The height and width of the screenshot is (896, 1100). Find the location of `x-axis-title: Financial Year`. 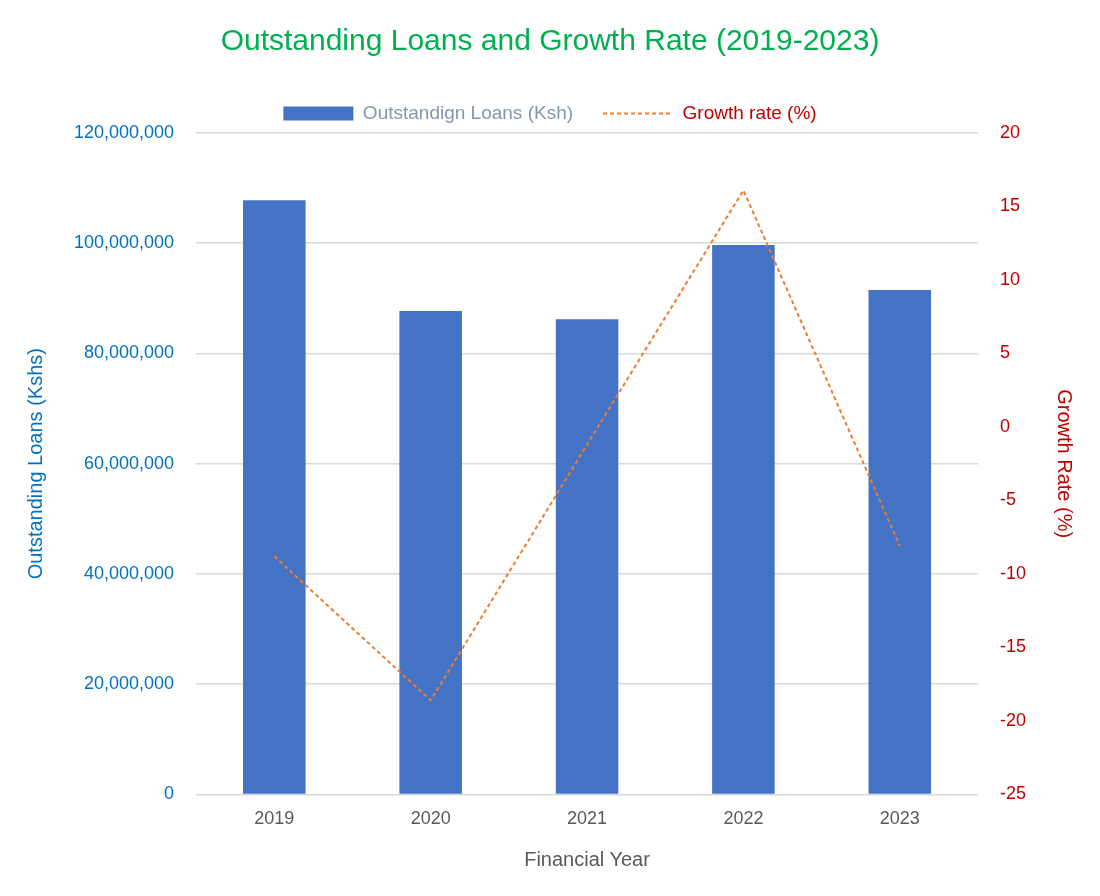

x-axis-title: Financial Year is located at coordinates (587, 858).